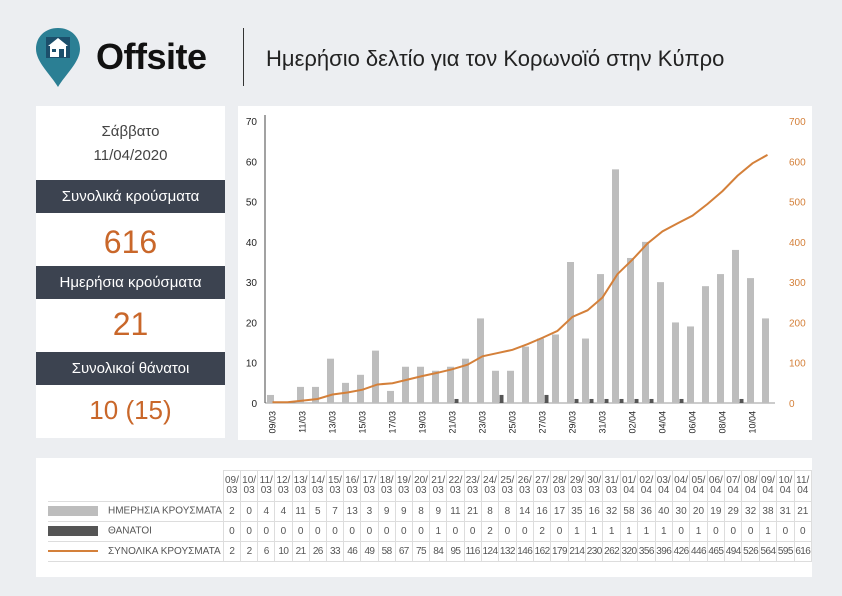 The image size is (842, 596). Describe the element at coordinates (750, 486) in the screenshot. I see `table-date-header: 08/04` at that location.